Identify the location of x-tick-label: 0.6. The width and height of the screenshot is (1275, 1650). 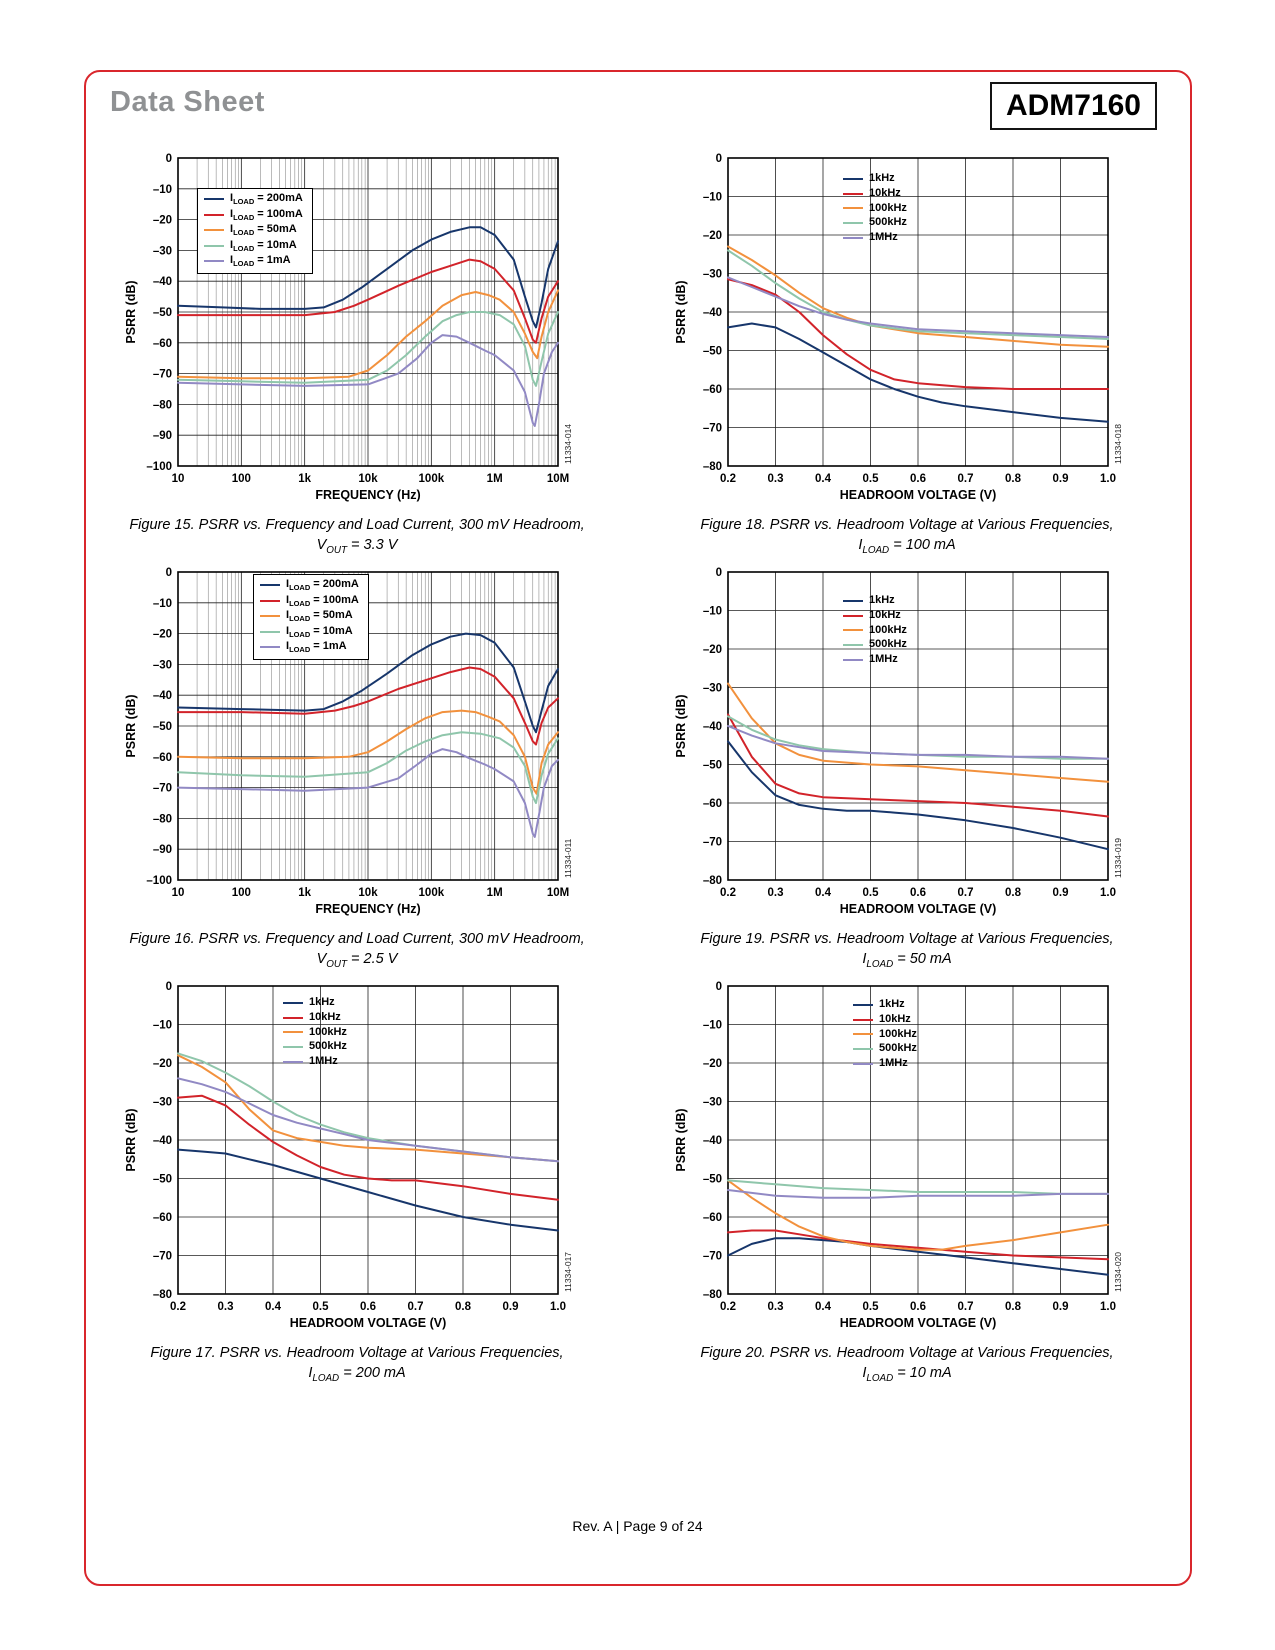
(918, 479).